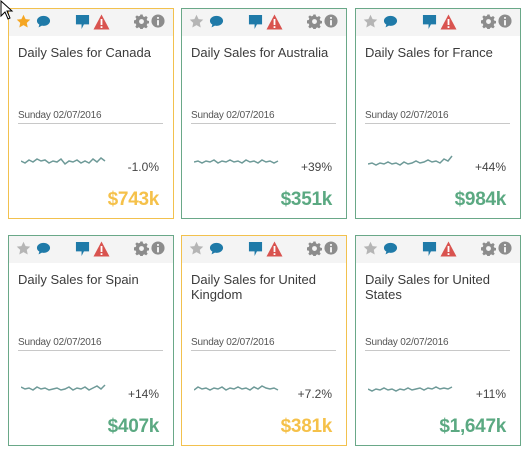 The width and height of the screenshot is (530, 454). Describe the element at coordinates (472, 426) in the screenshot. I see `sales-value: $1,647k` at that location.